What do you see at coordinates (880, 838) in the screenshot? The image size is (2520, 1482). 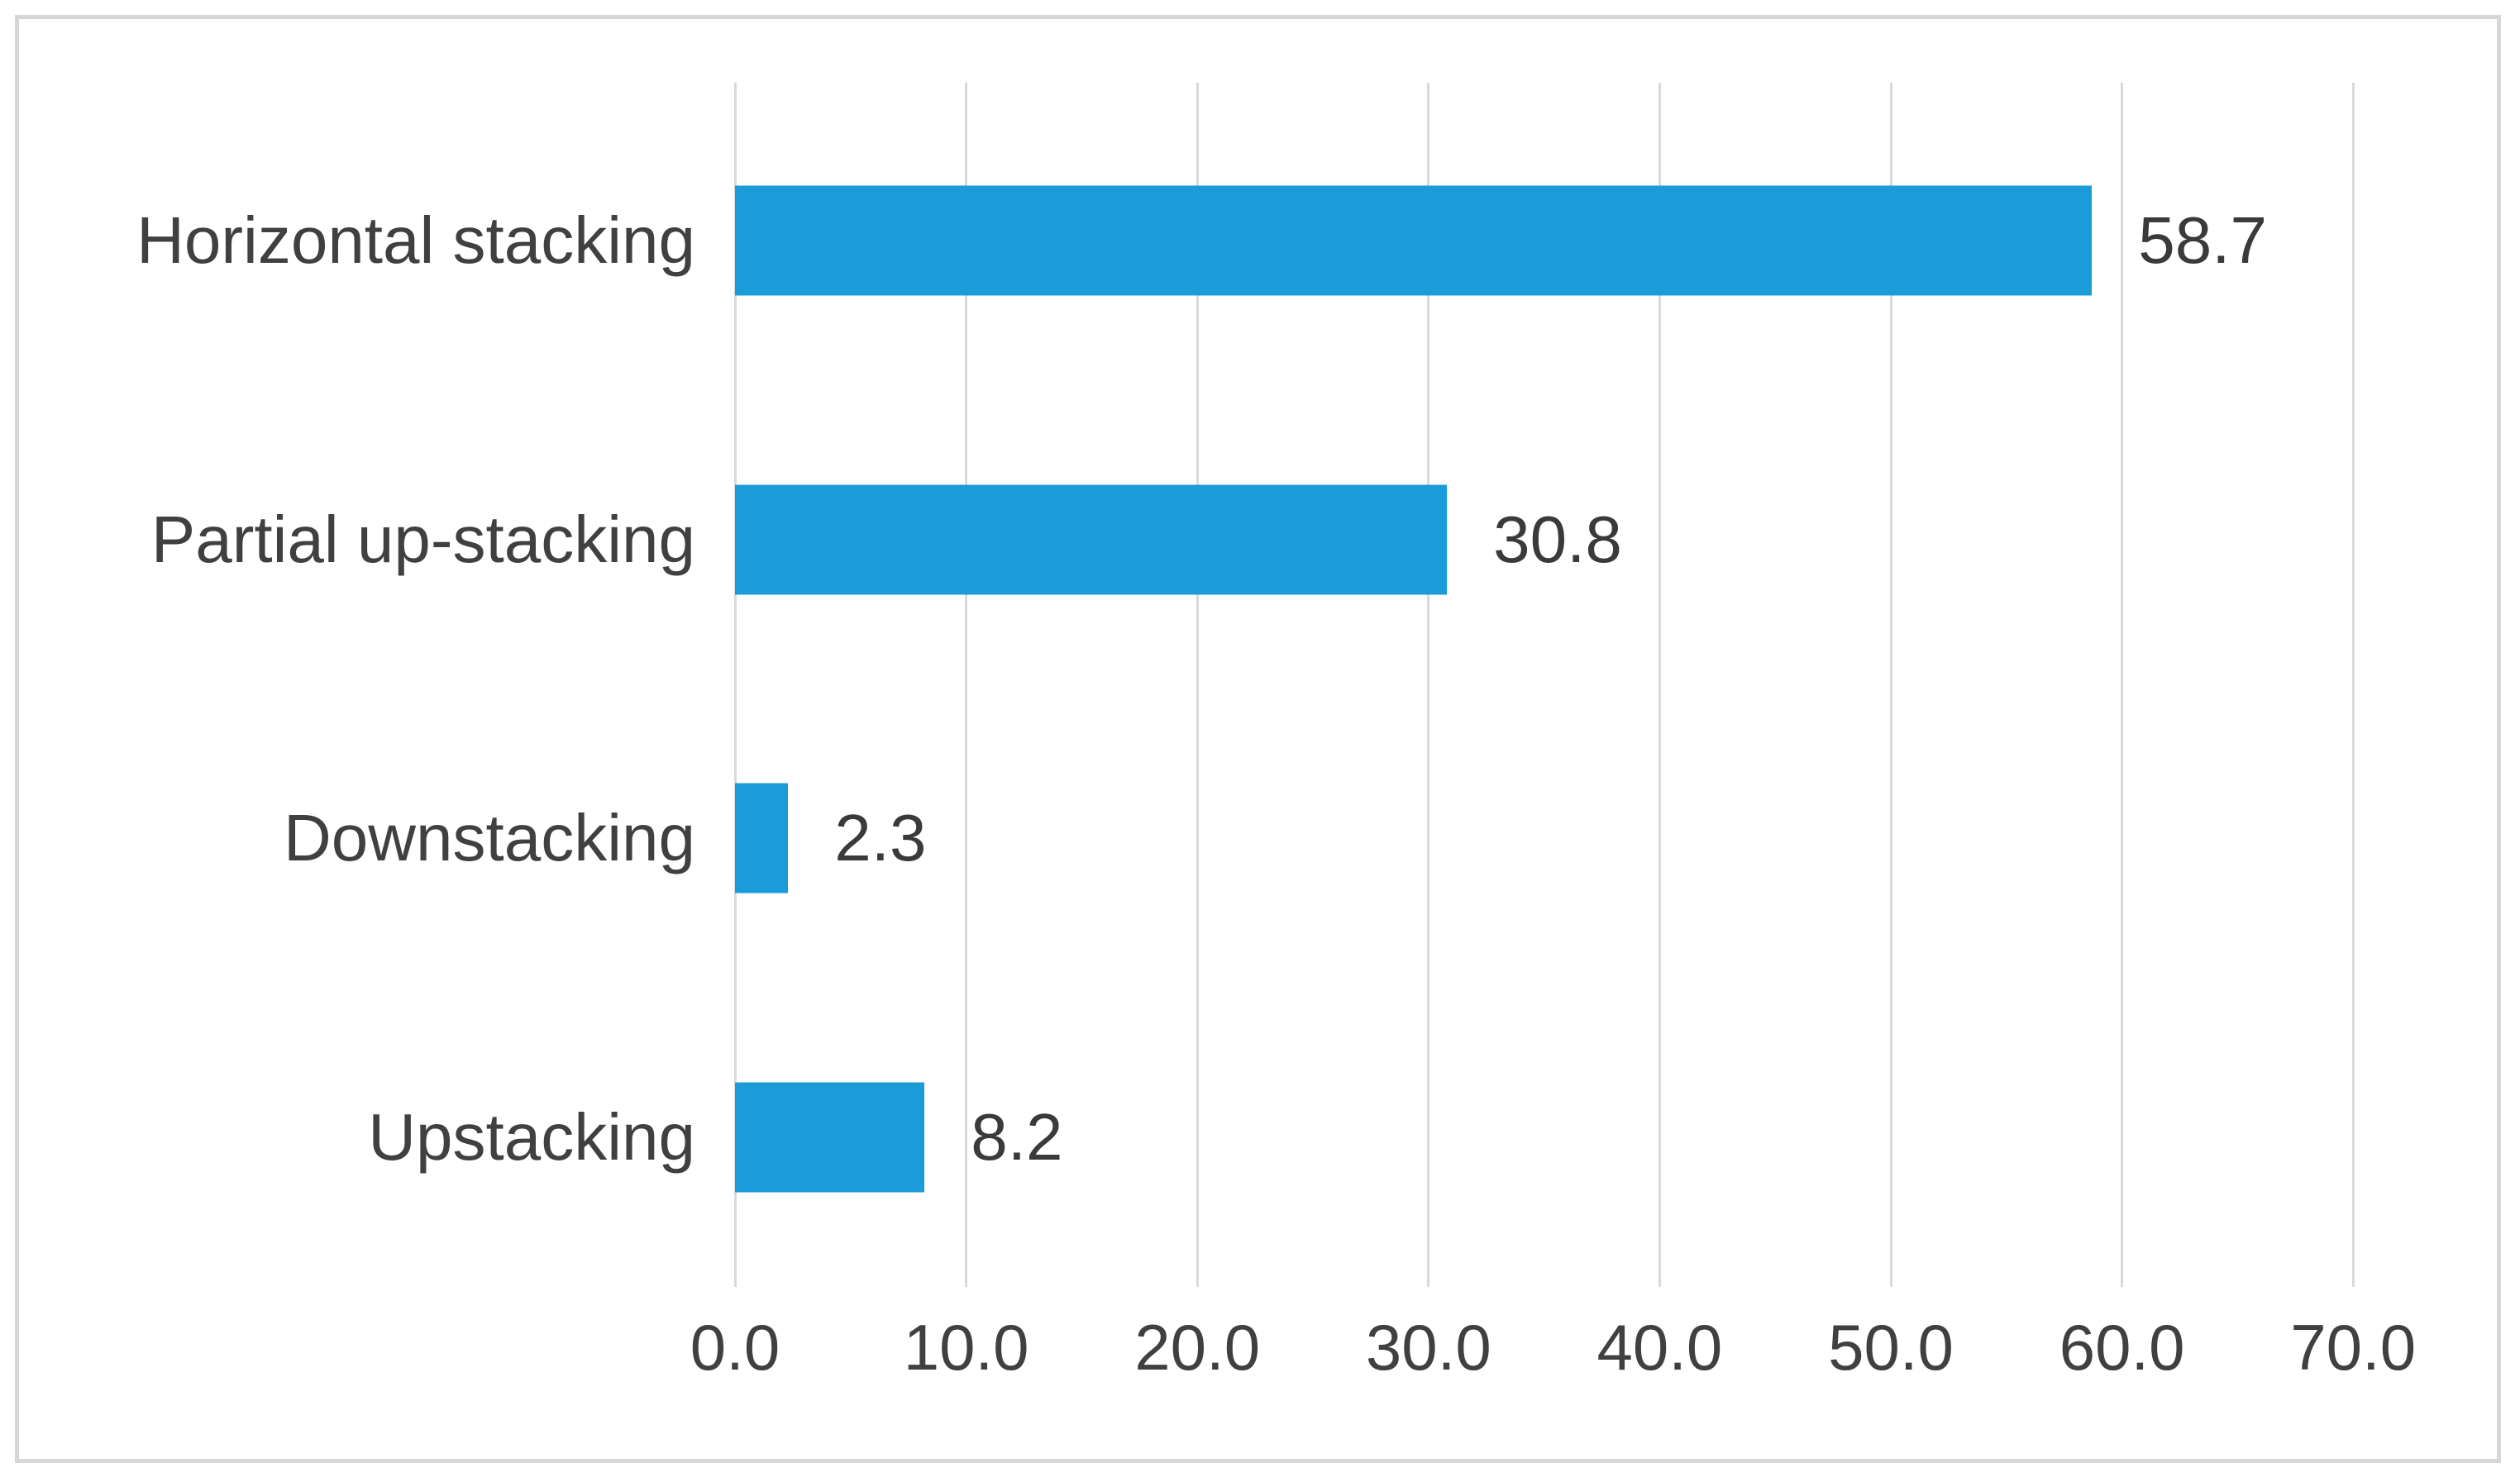 I see `value-label: 2.3` at bounding box center [880, 838].